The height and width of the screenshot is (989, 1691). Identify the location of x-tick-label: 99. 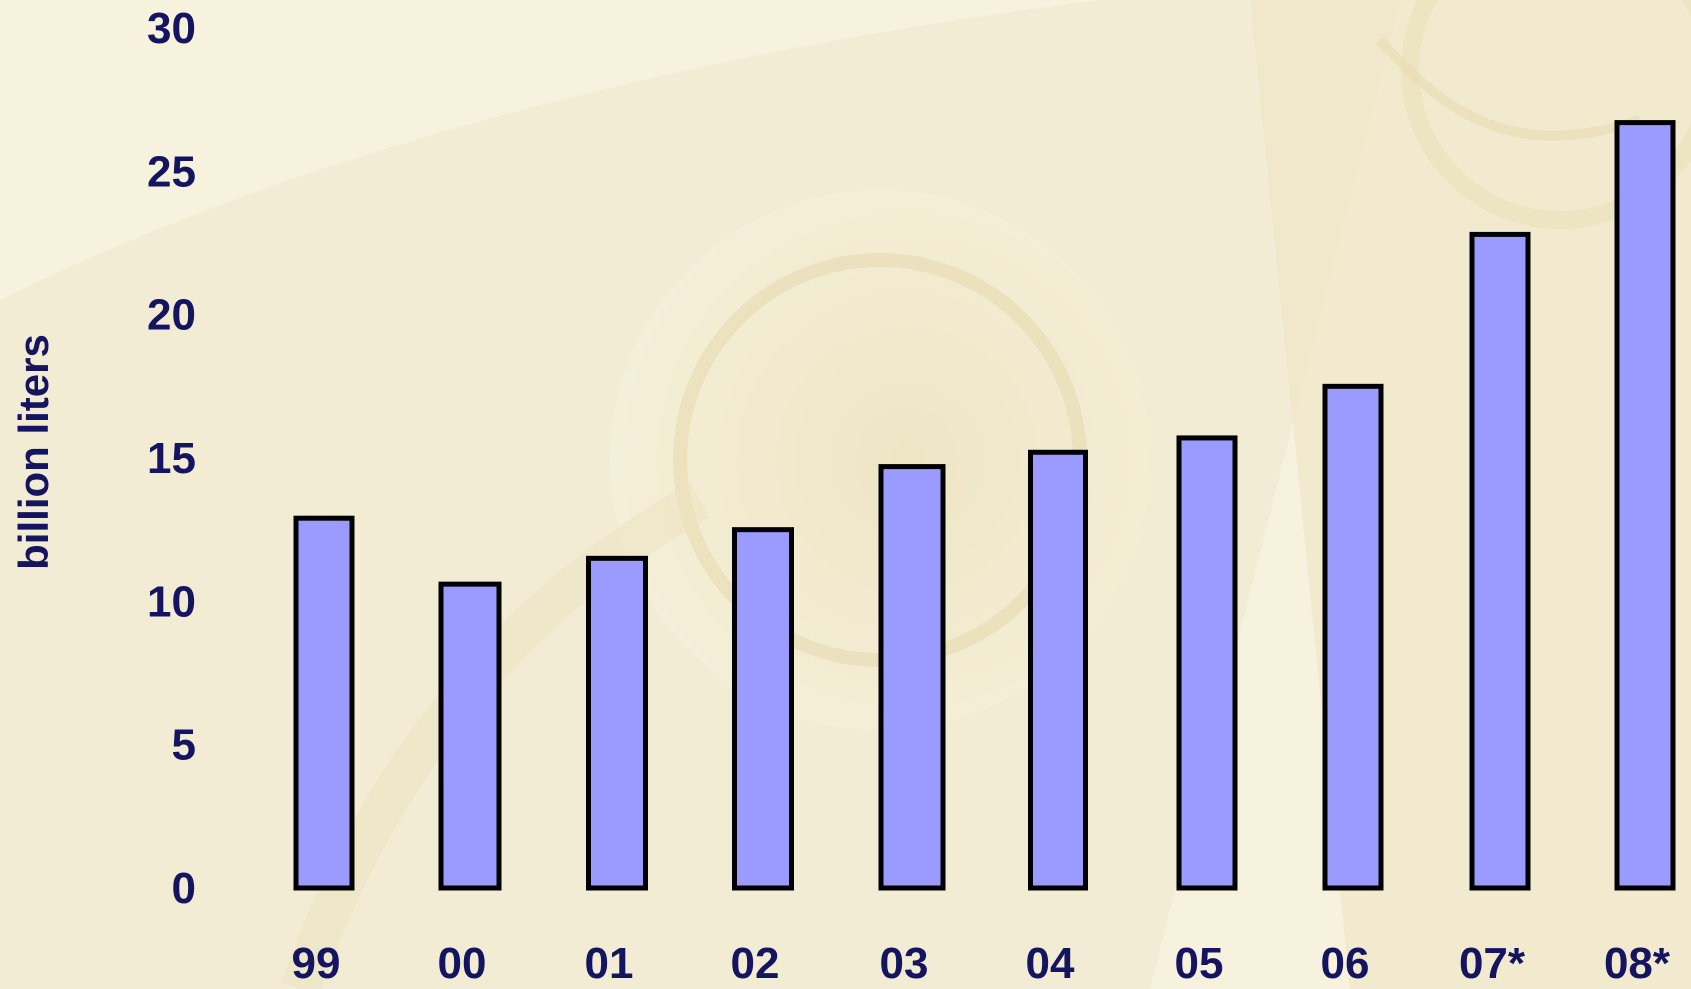
(316, 963).